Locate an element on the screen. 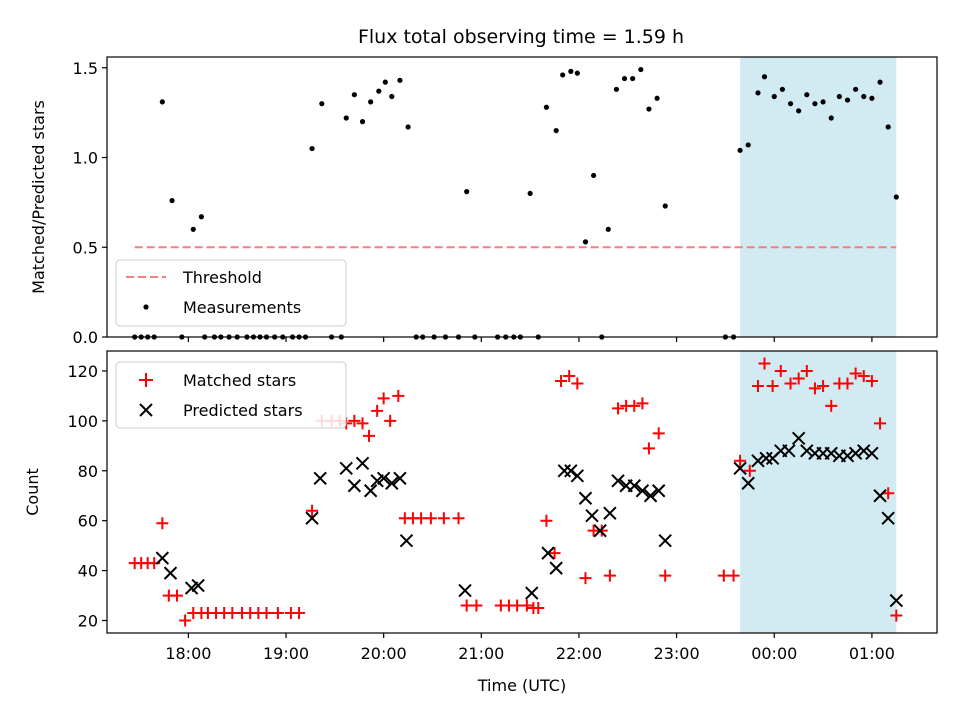 The image size is (960, 724). y-tick-label: 100 is located at coordinates (82, 421).